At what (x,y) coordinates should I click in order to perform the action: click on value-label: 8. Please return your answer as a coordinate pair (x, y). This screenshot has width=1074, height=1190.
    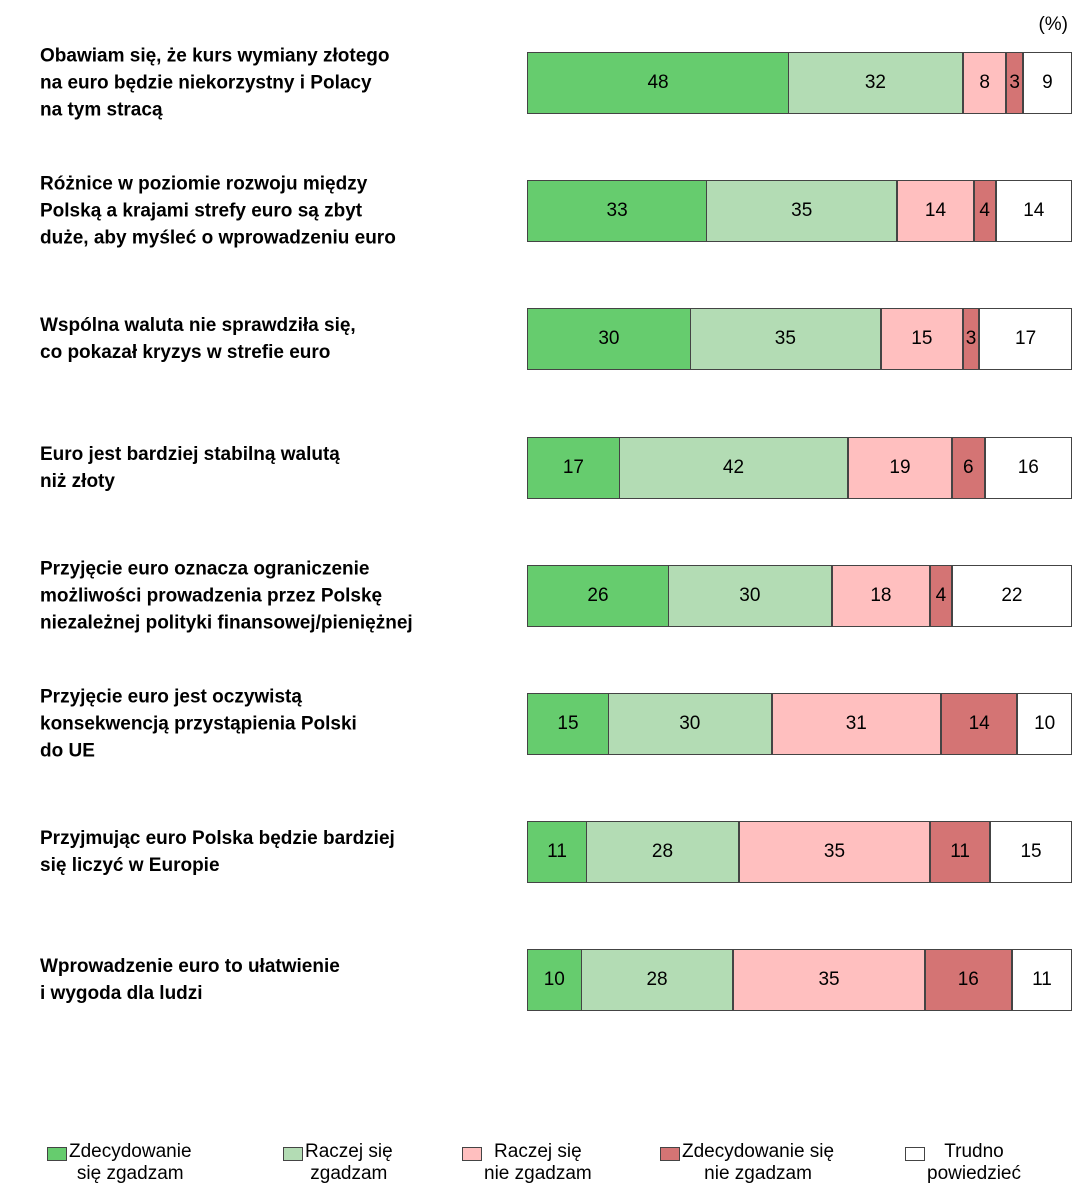
    Looking at the image, I should click on (984, 82).